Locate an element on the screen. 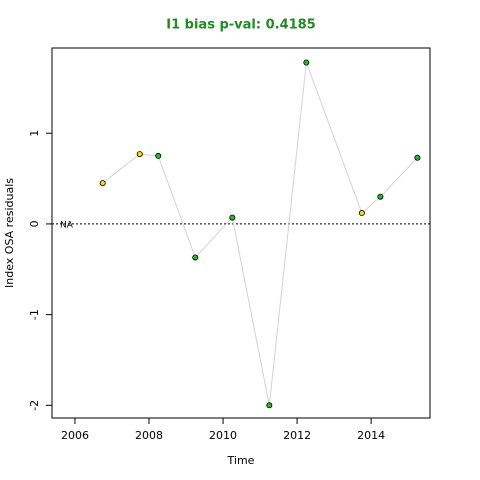 Image resolution: width=480 pixels, height=480 pixels. x-tick-label: 2014 is located at coordinates (371, 435).